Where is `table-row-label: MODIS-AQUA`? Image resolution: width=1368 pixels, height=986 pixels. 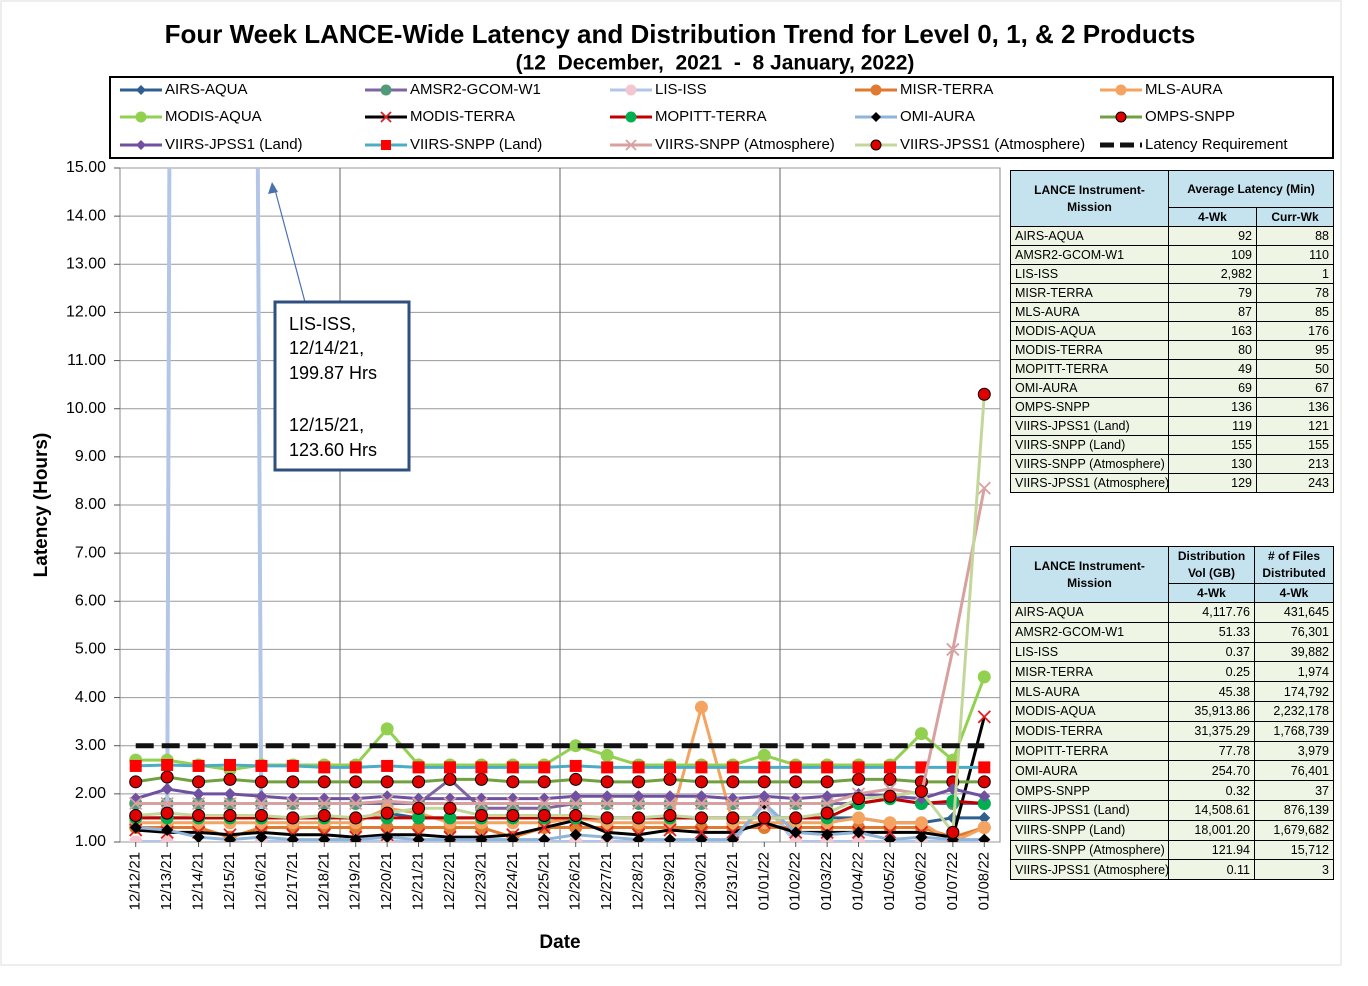 table-row-label: MODIS-AQUA is located at coordinates (1089, 711).